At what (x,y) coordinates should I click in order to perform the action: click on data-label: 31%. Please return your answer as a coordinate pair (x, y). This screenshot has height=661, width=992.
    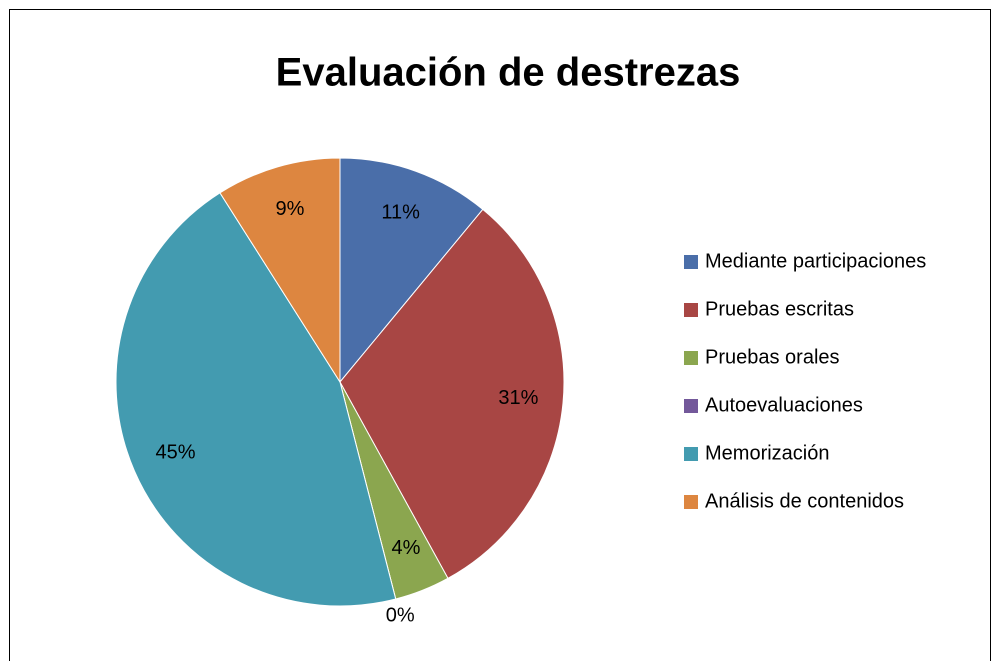
    Looking at the image, I should click on (518, 398).